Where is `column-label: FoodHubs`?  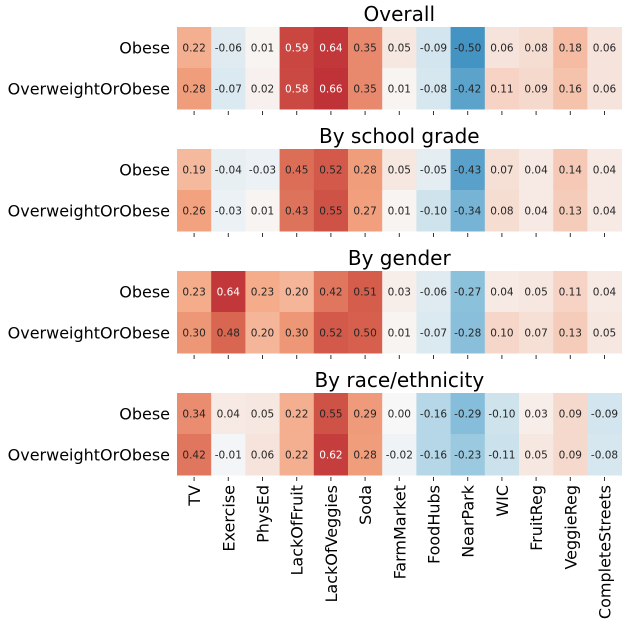
column-label: FoodHubs is located at coordinates (434, 524).